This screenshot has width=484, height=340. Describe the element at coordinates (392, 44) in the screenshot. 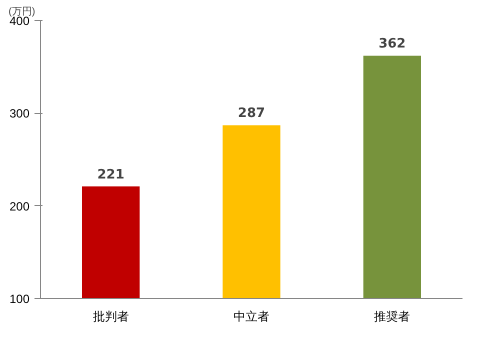

I see `data-label: 362` at that location.